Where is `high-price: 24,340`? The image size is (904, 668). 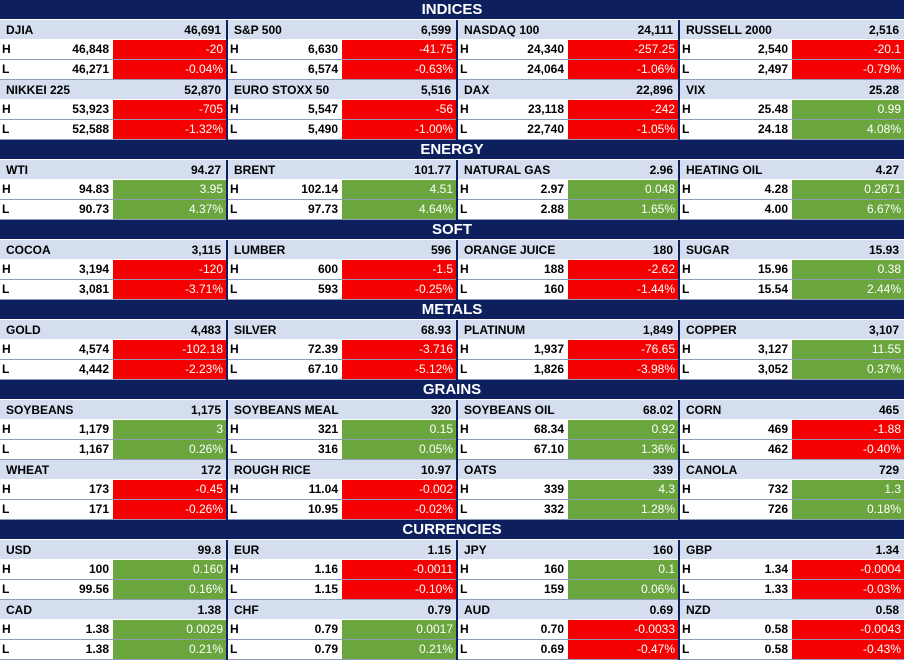 high-price: 24,340 is located at coordinates (545, 49).